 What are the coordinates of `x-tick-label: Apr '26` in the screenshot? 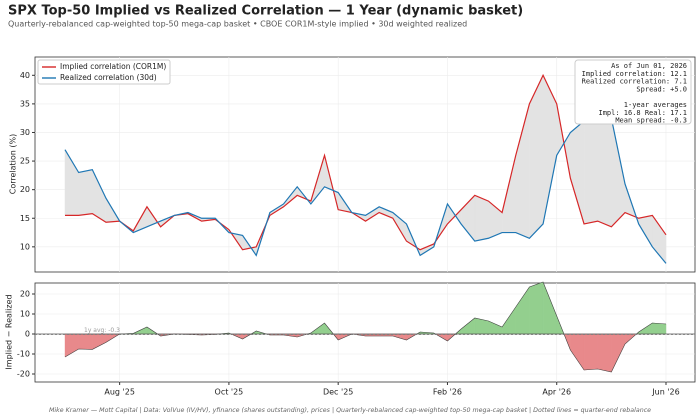 It's located at (556, 392).